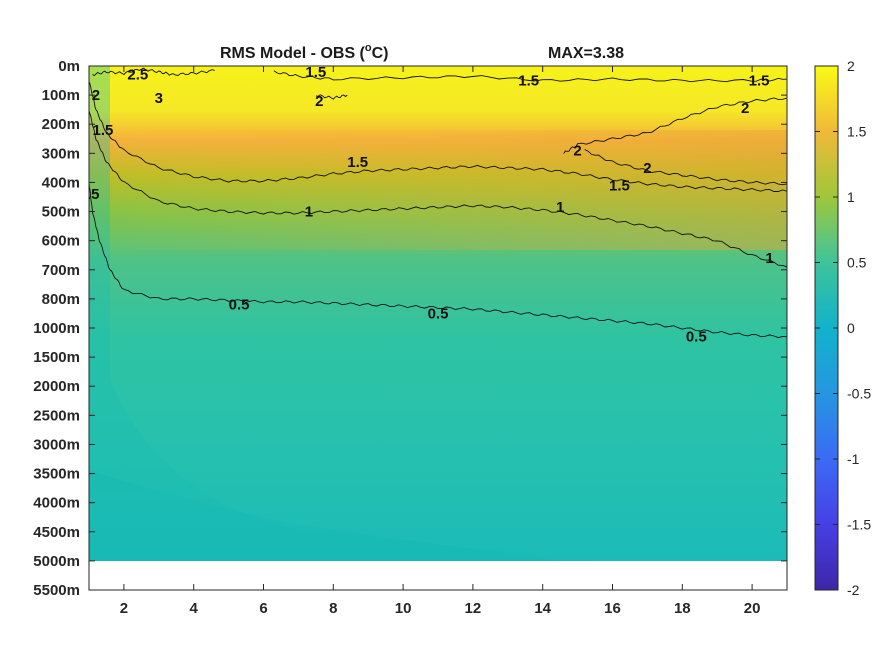 The image size is (875, 656). I want to click on y-tick-label: 200m, so click(61, 124).